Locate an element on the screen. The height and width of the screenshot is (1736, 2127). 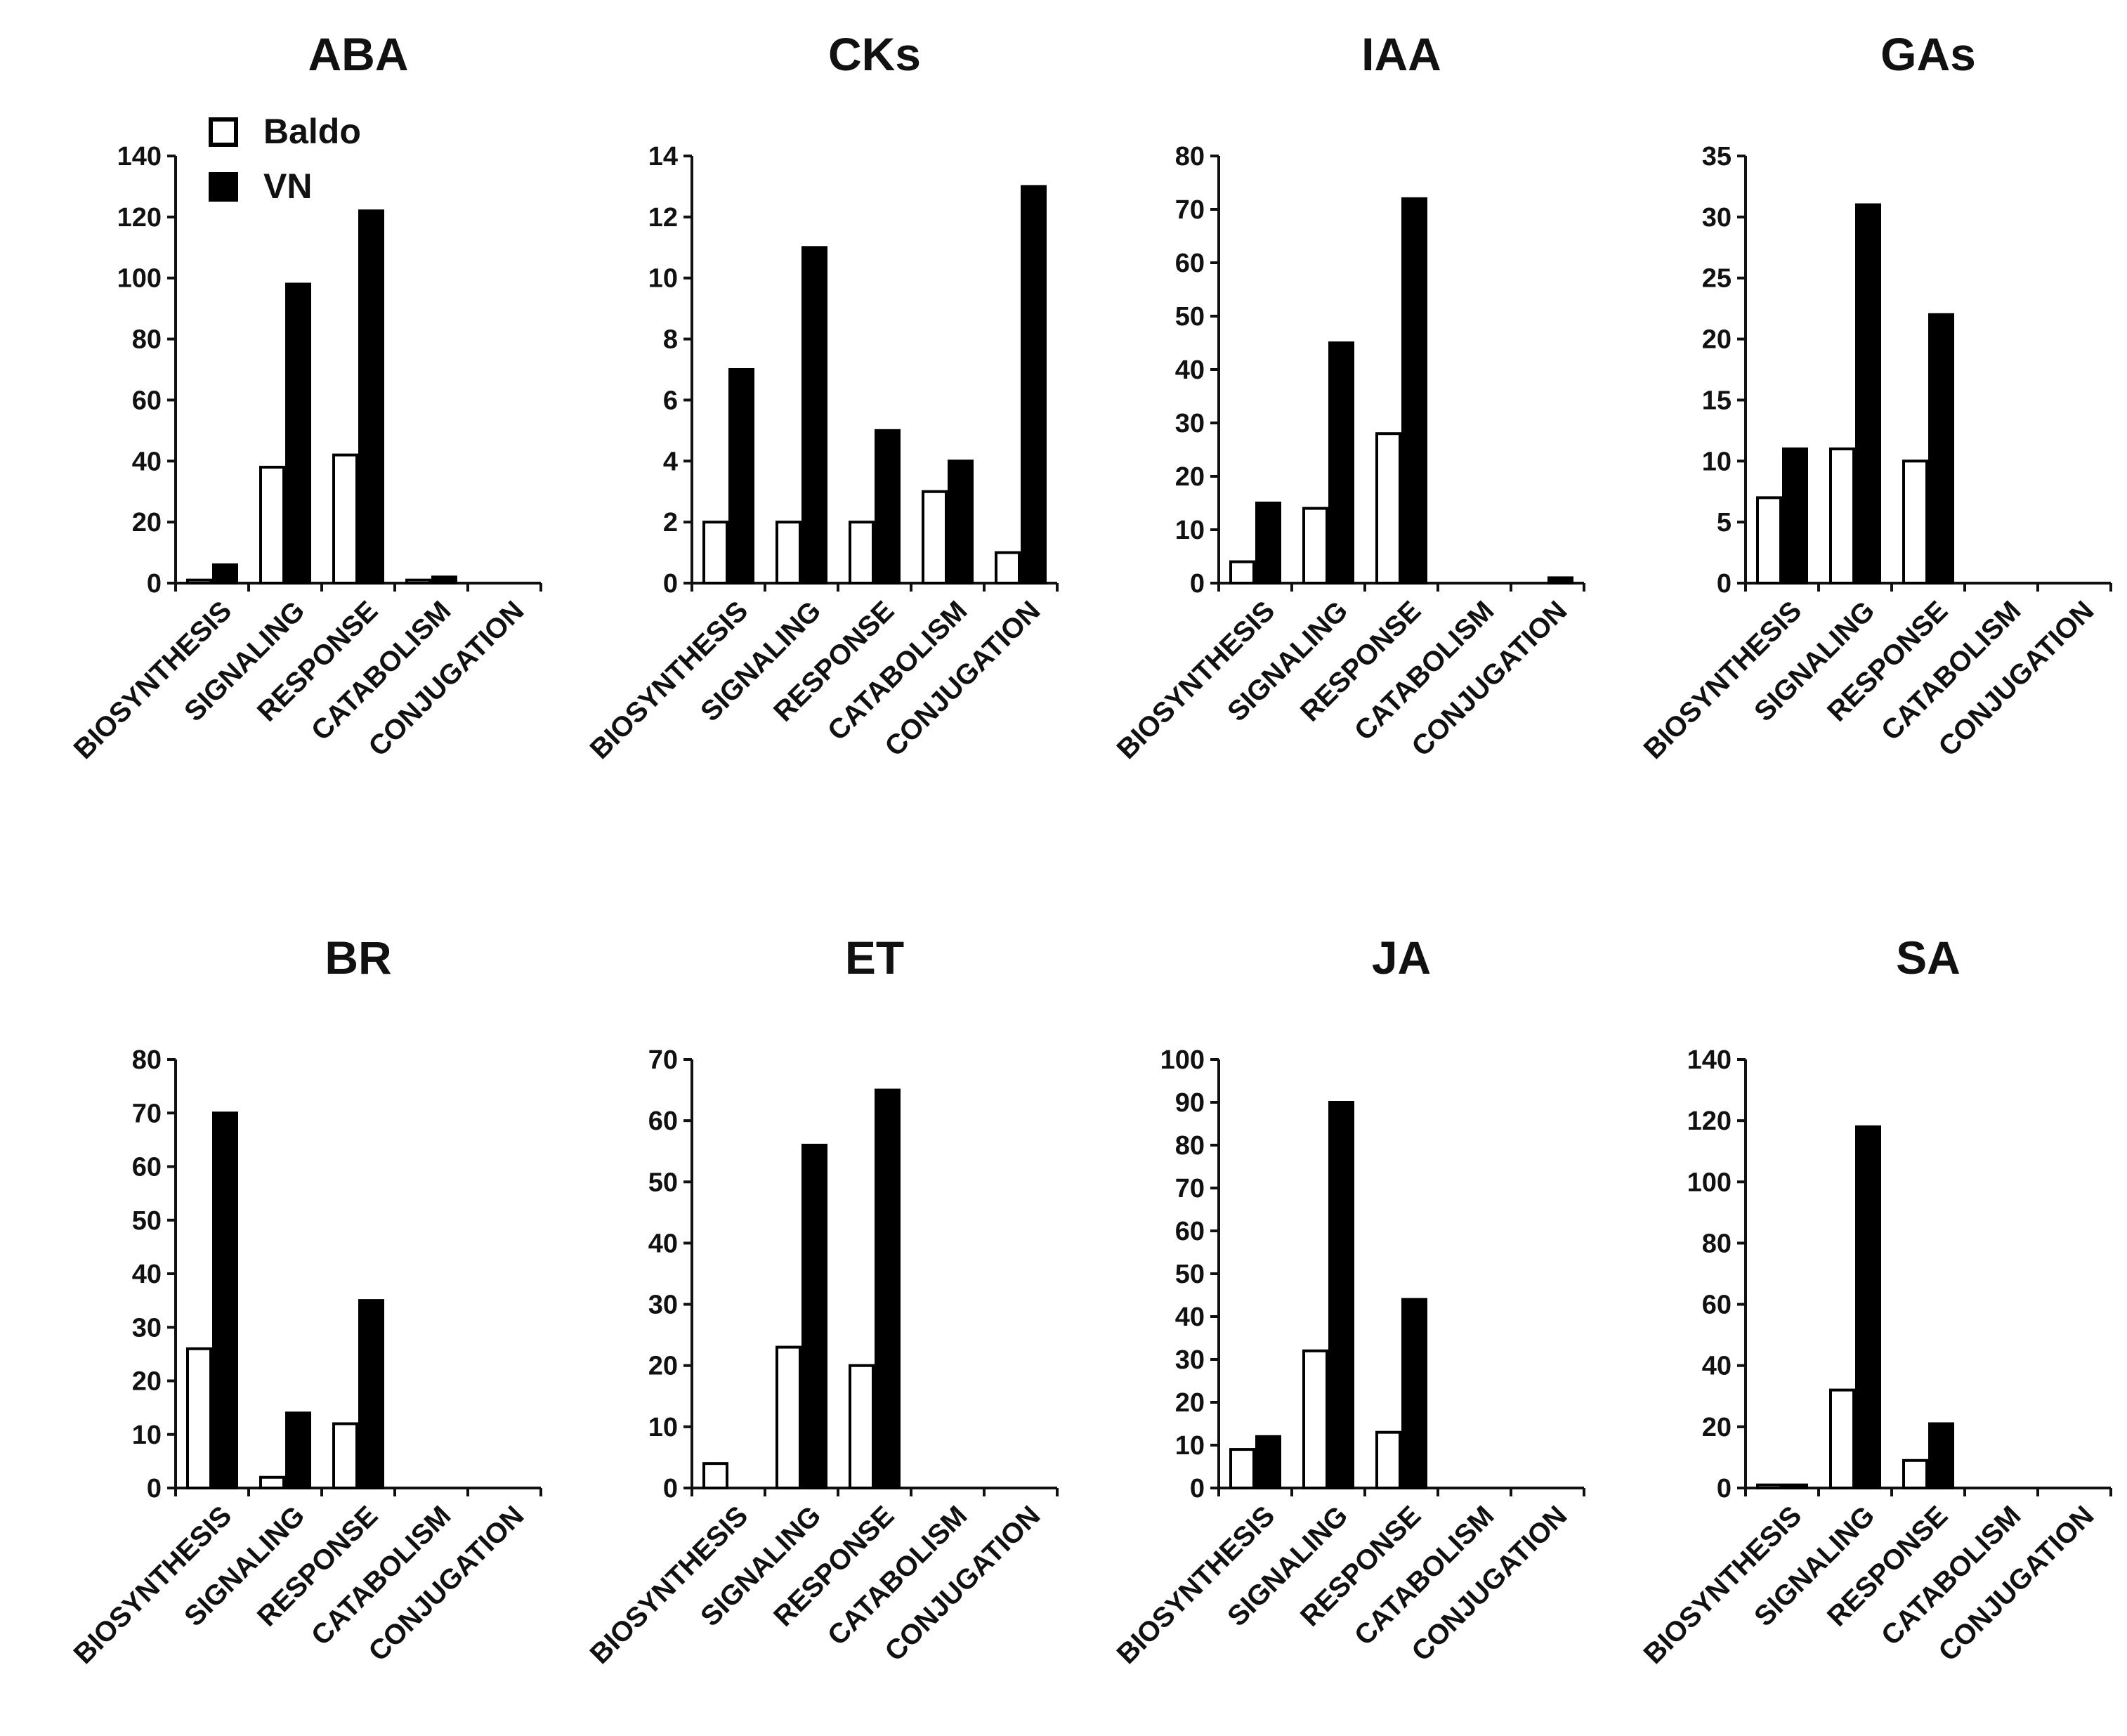
y-tick-label: 35 is located at coordinates (1717, 156).